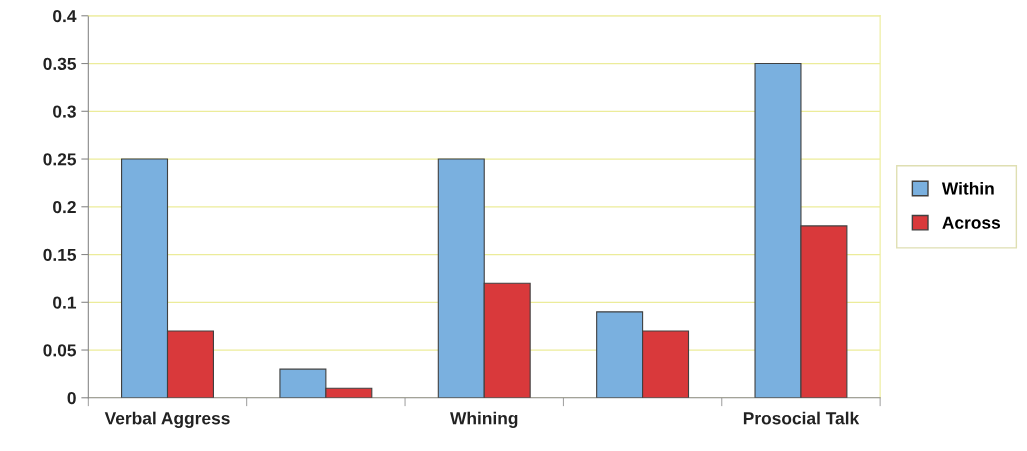  What do you see at coordinates (967, 188) in the screenshot?
I see `legend-label: Within` at bounding box center [967, 188].